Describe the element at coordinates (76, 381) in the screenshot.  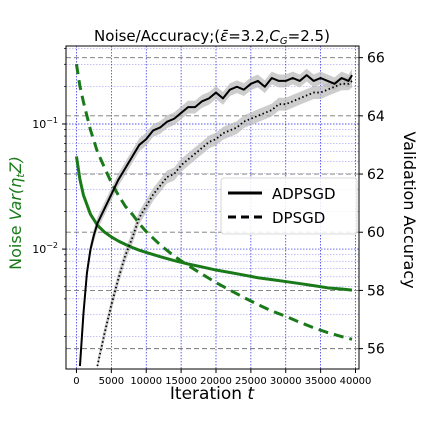
I see `x-tick-label-0: 0` at that location.